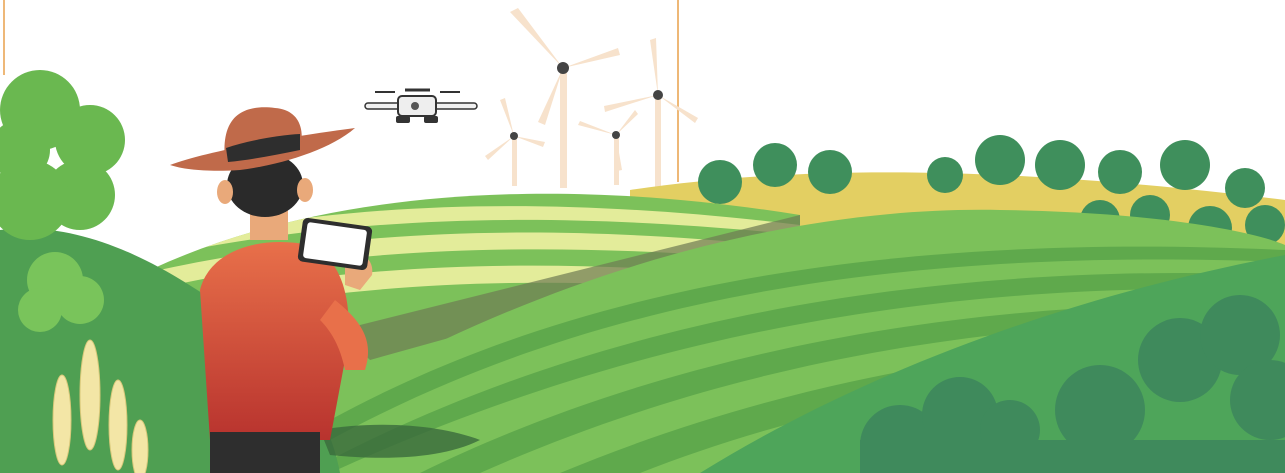 The image size is (1285, 473). I want to click on wind-turbines, so click(591, 99).